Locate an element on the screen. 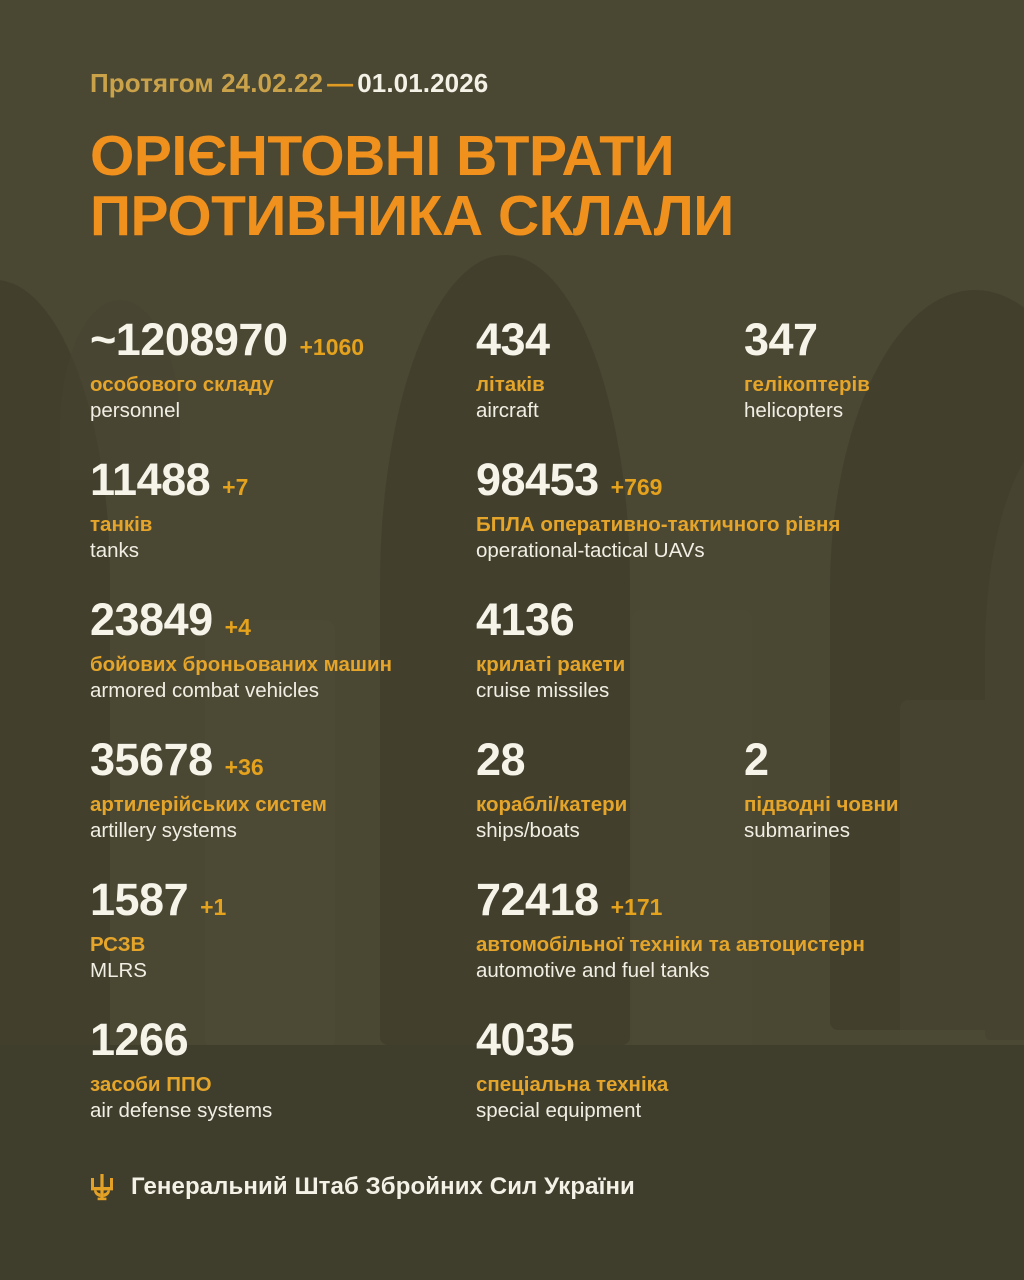  stat-value: 98453 is located at coordinates (537, 479).